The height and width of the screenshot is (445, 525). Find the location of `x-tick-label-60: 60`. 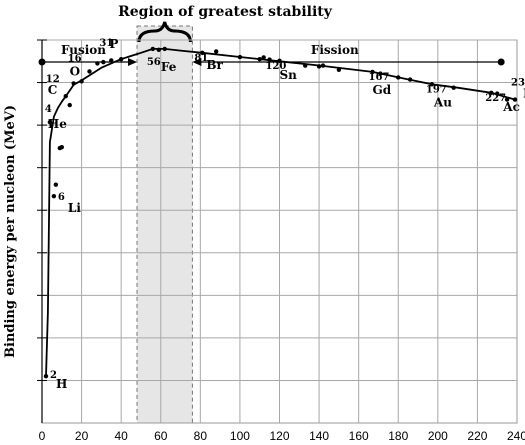

x-tick-label-60: 60 is located at coordinates (161, 436).